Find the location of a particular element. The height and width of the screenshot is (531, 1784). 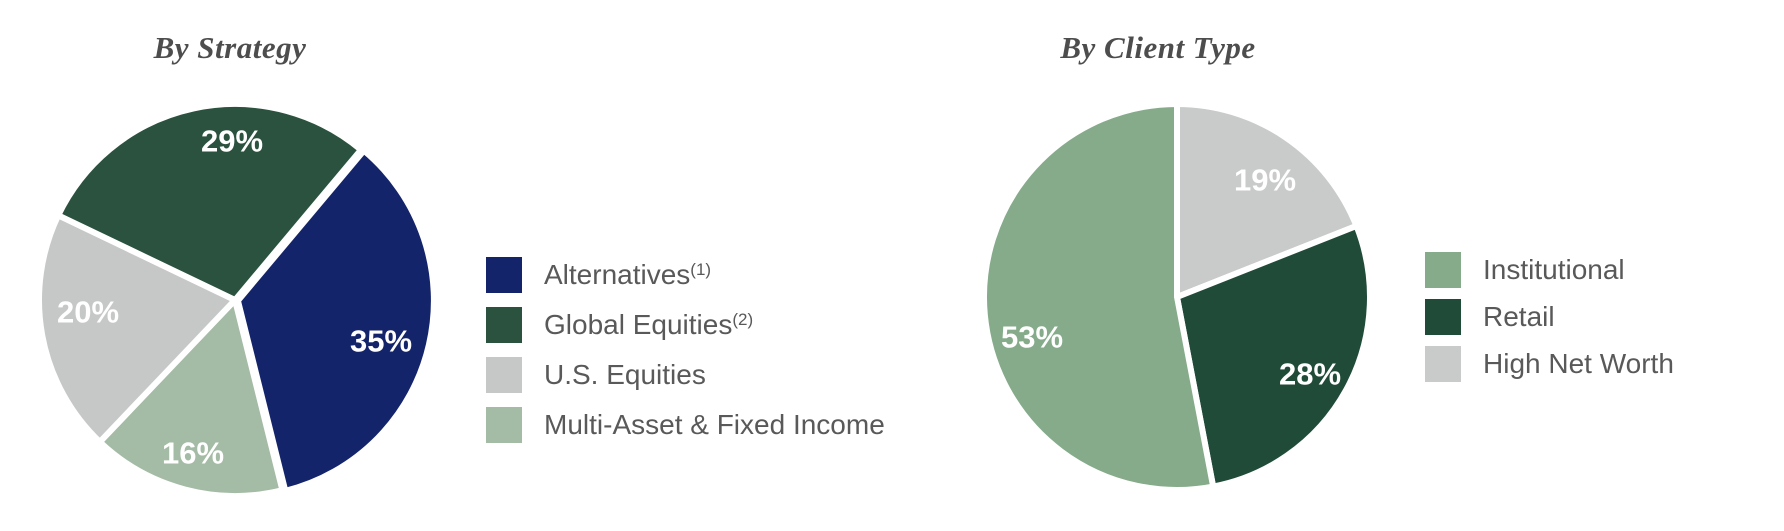

legend-label-text: Retail is located at coordinates (1519, 316).